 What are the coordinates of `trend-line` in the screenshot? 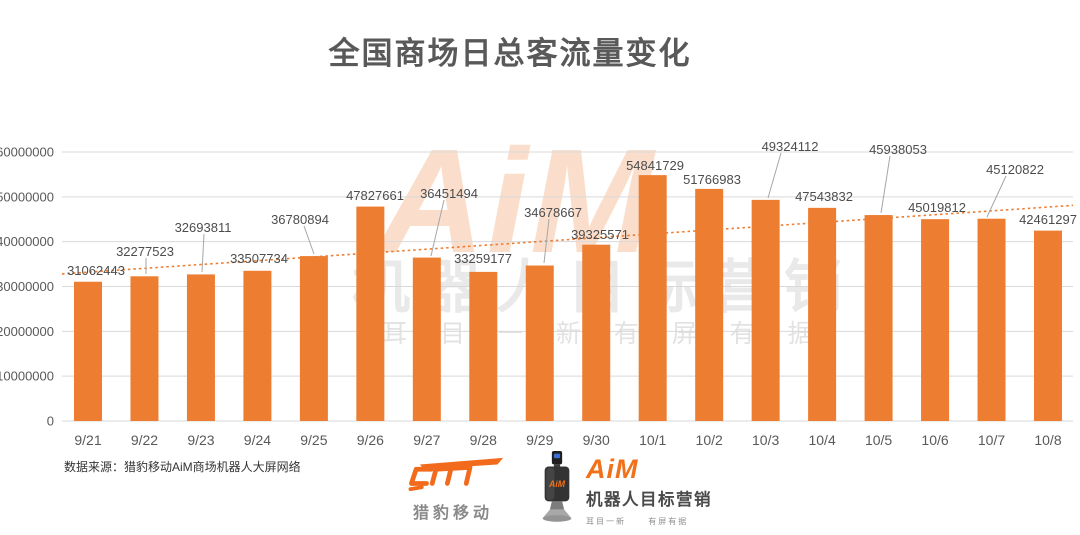 It's located at (567, 239).